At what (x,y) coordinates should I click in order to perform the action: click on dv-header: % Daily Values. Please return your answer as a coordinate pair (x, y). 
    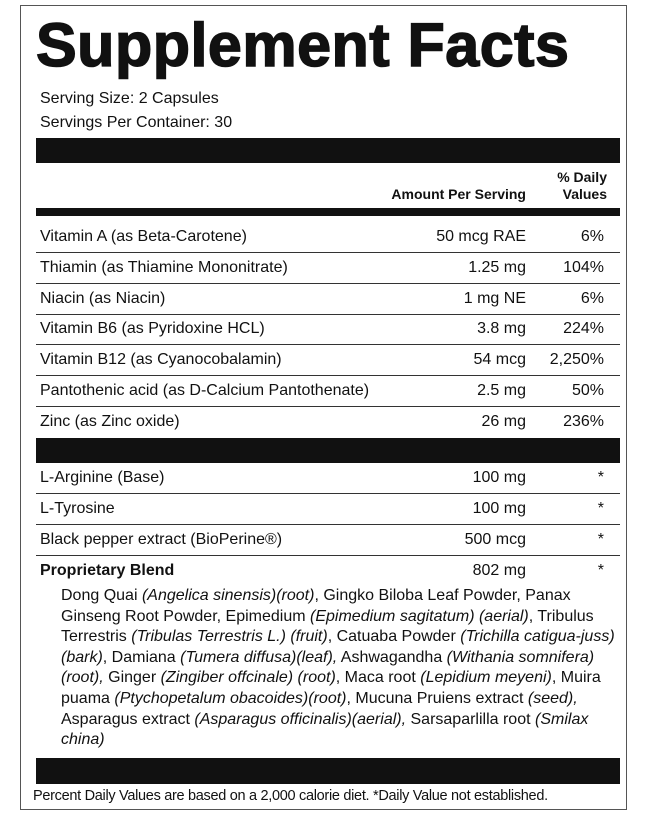
    Looking at the image, I should click on (568, 186).